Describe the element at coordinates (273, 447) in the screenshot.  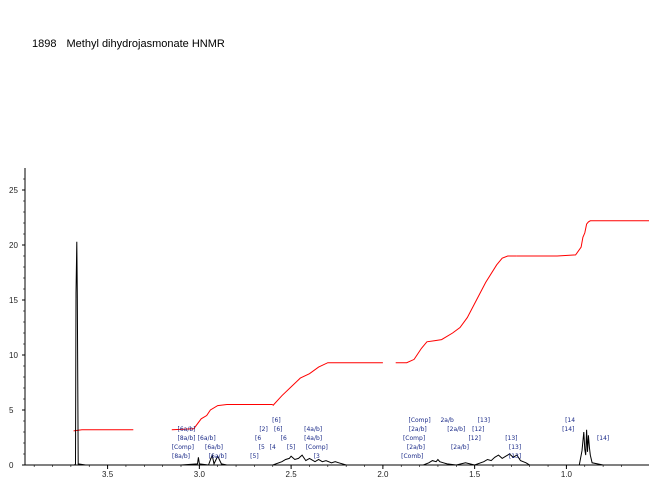
I see `peak-label: [4` at that location.